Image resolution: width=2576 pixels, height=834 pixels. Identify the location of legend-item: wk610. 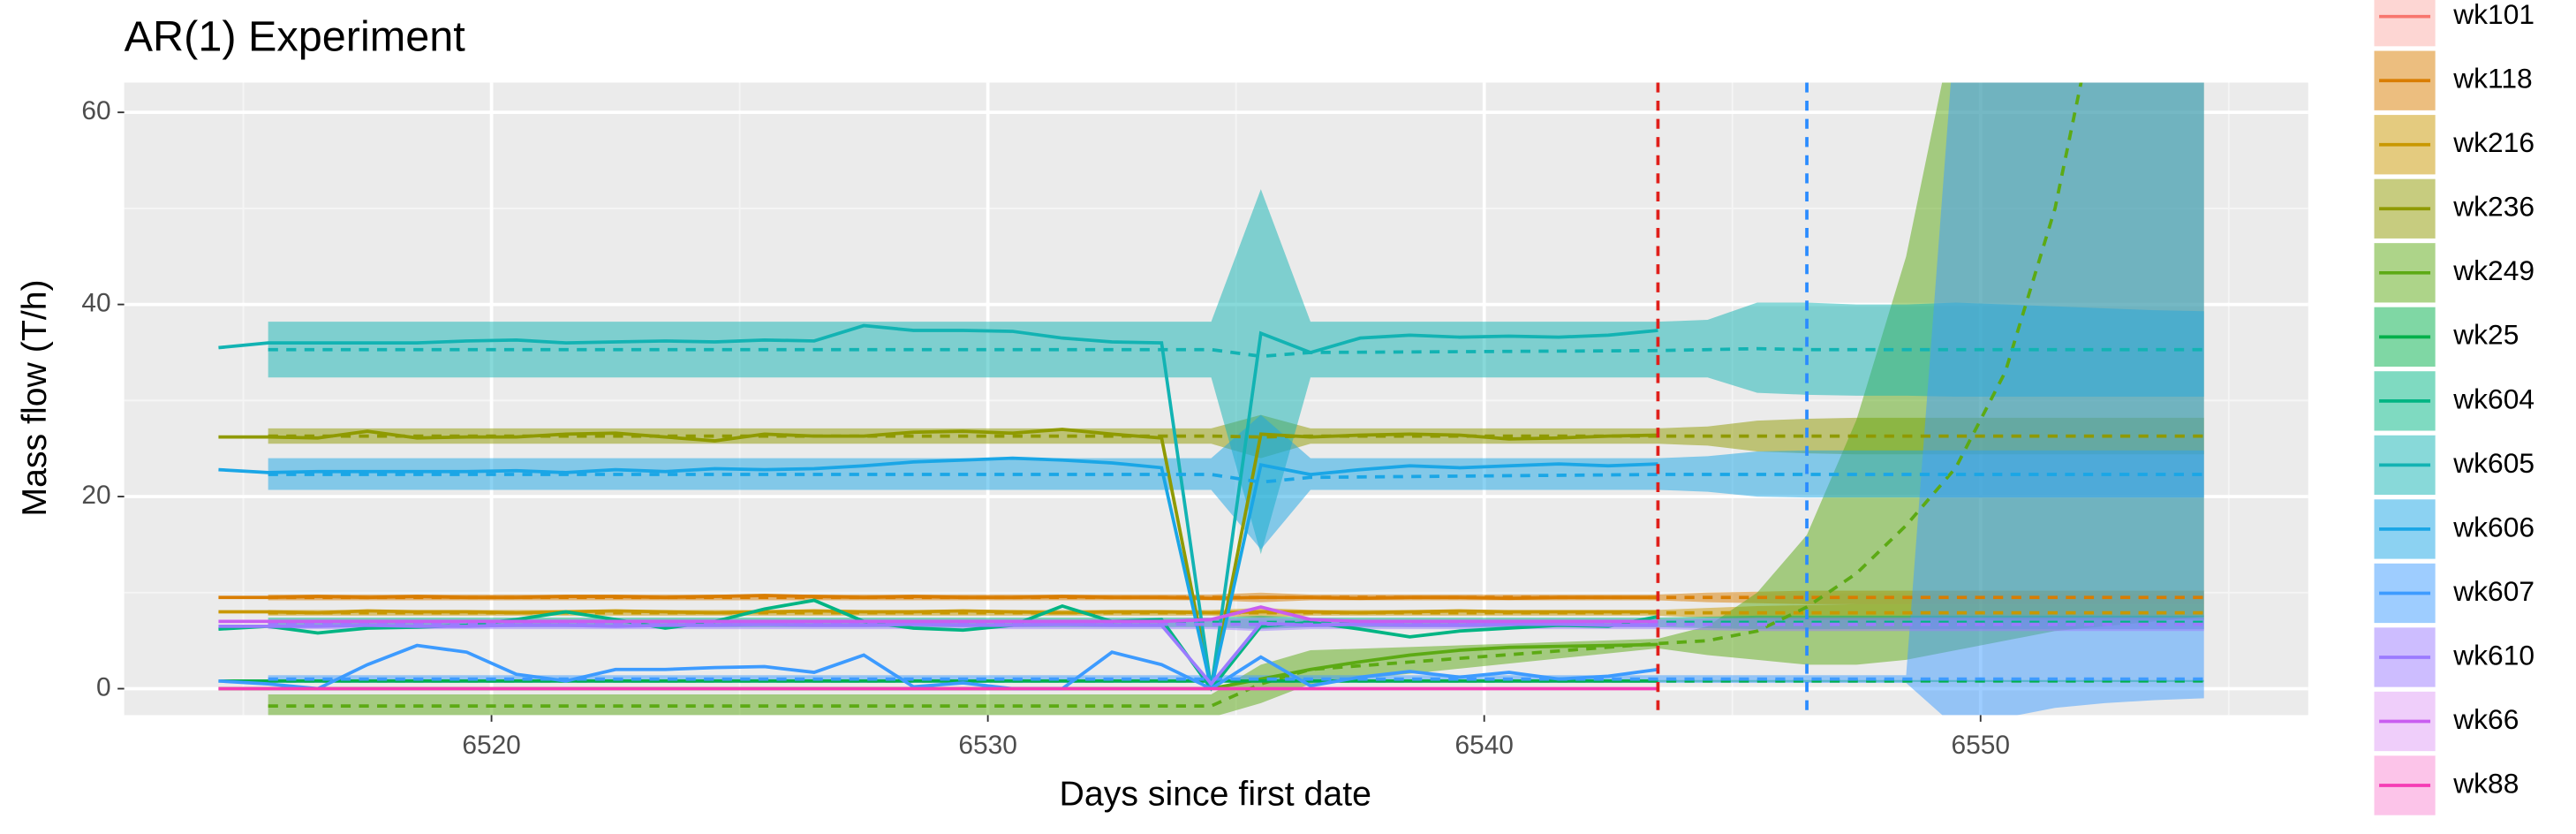
(2454, 657).